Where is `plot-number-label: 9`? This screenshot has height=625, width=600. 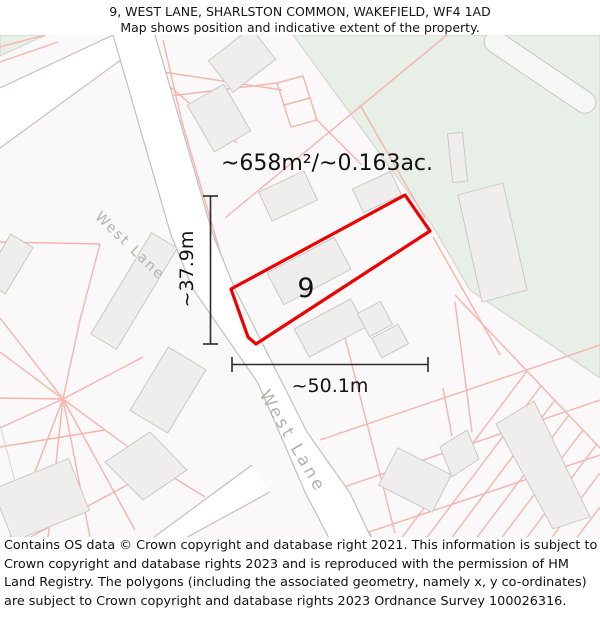 plot-number-label: 9 is located at coordinates (305, 288).